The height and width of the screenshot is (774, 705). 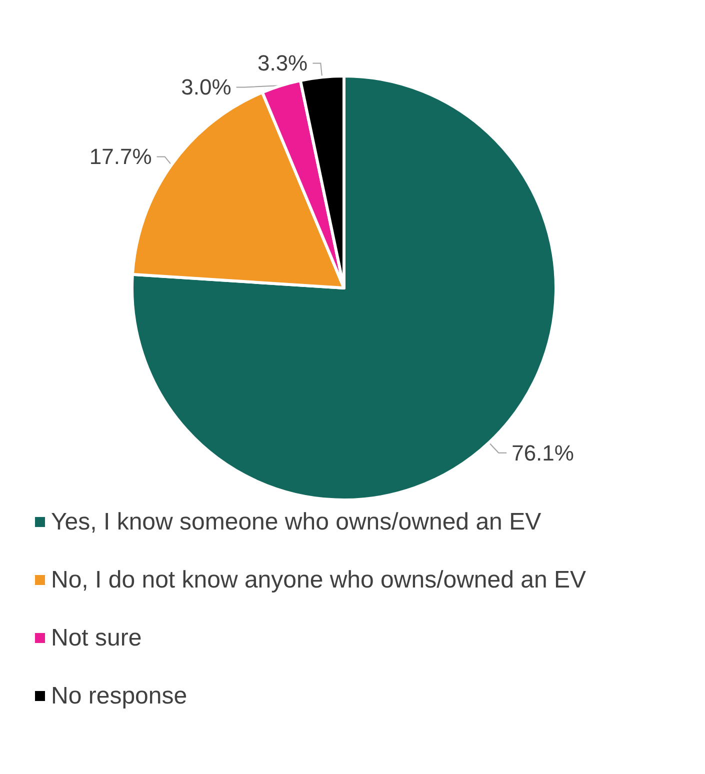 I want to click on data-label: 76.1%, so click(x=543, y=453).